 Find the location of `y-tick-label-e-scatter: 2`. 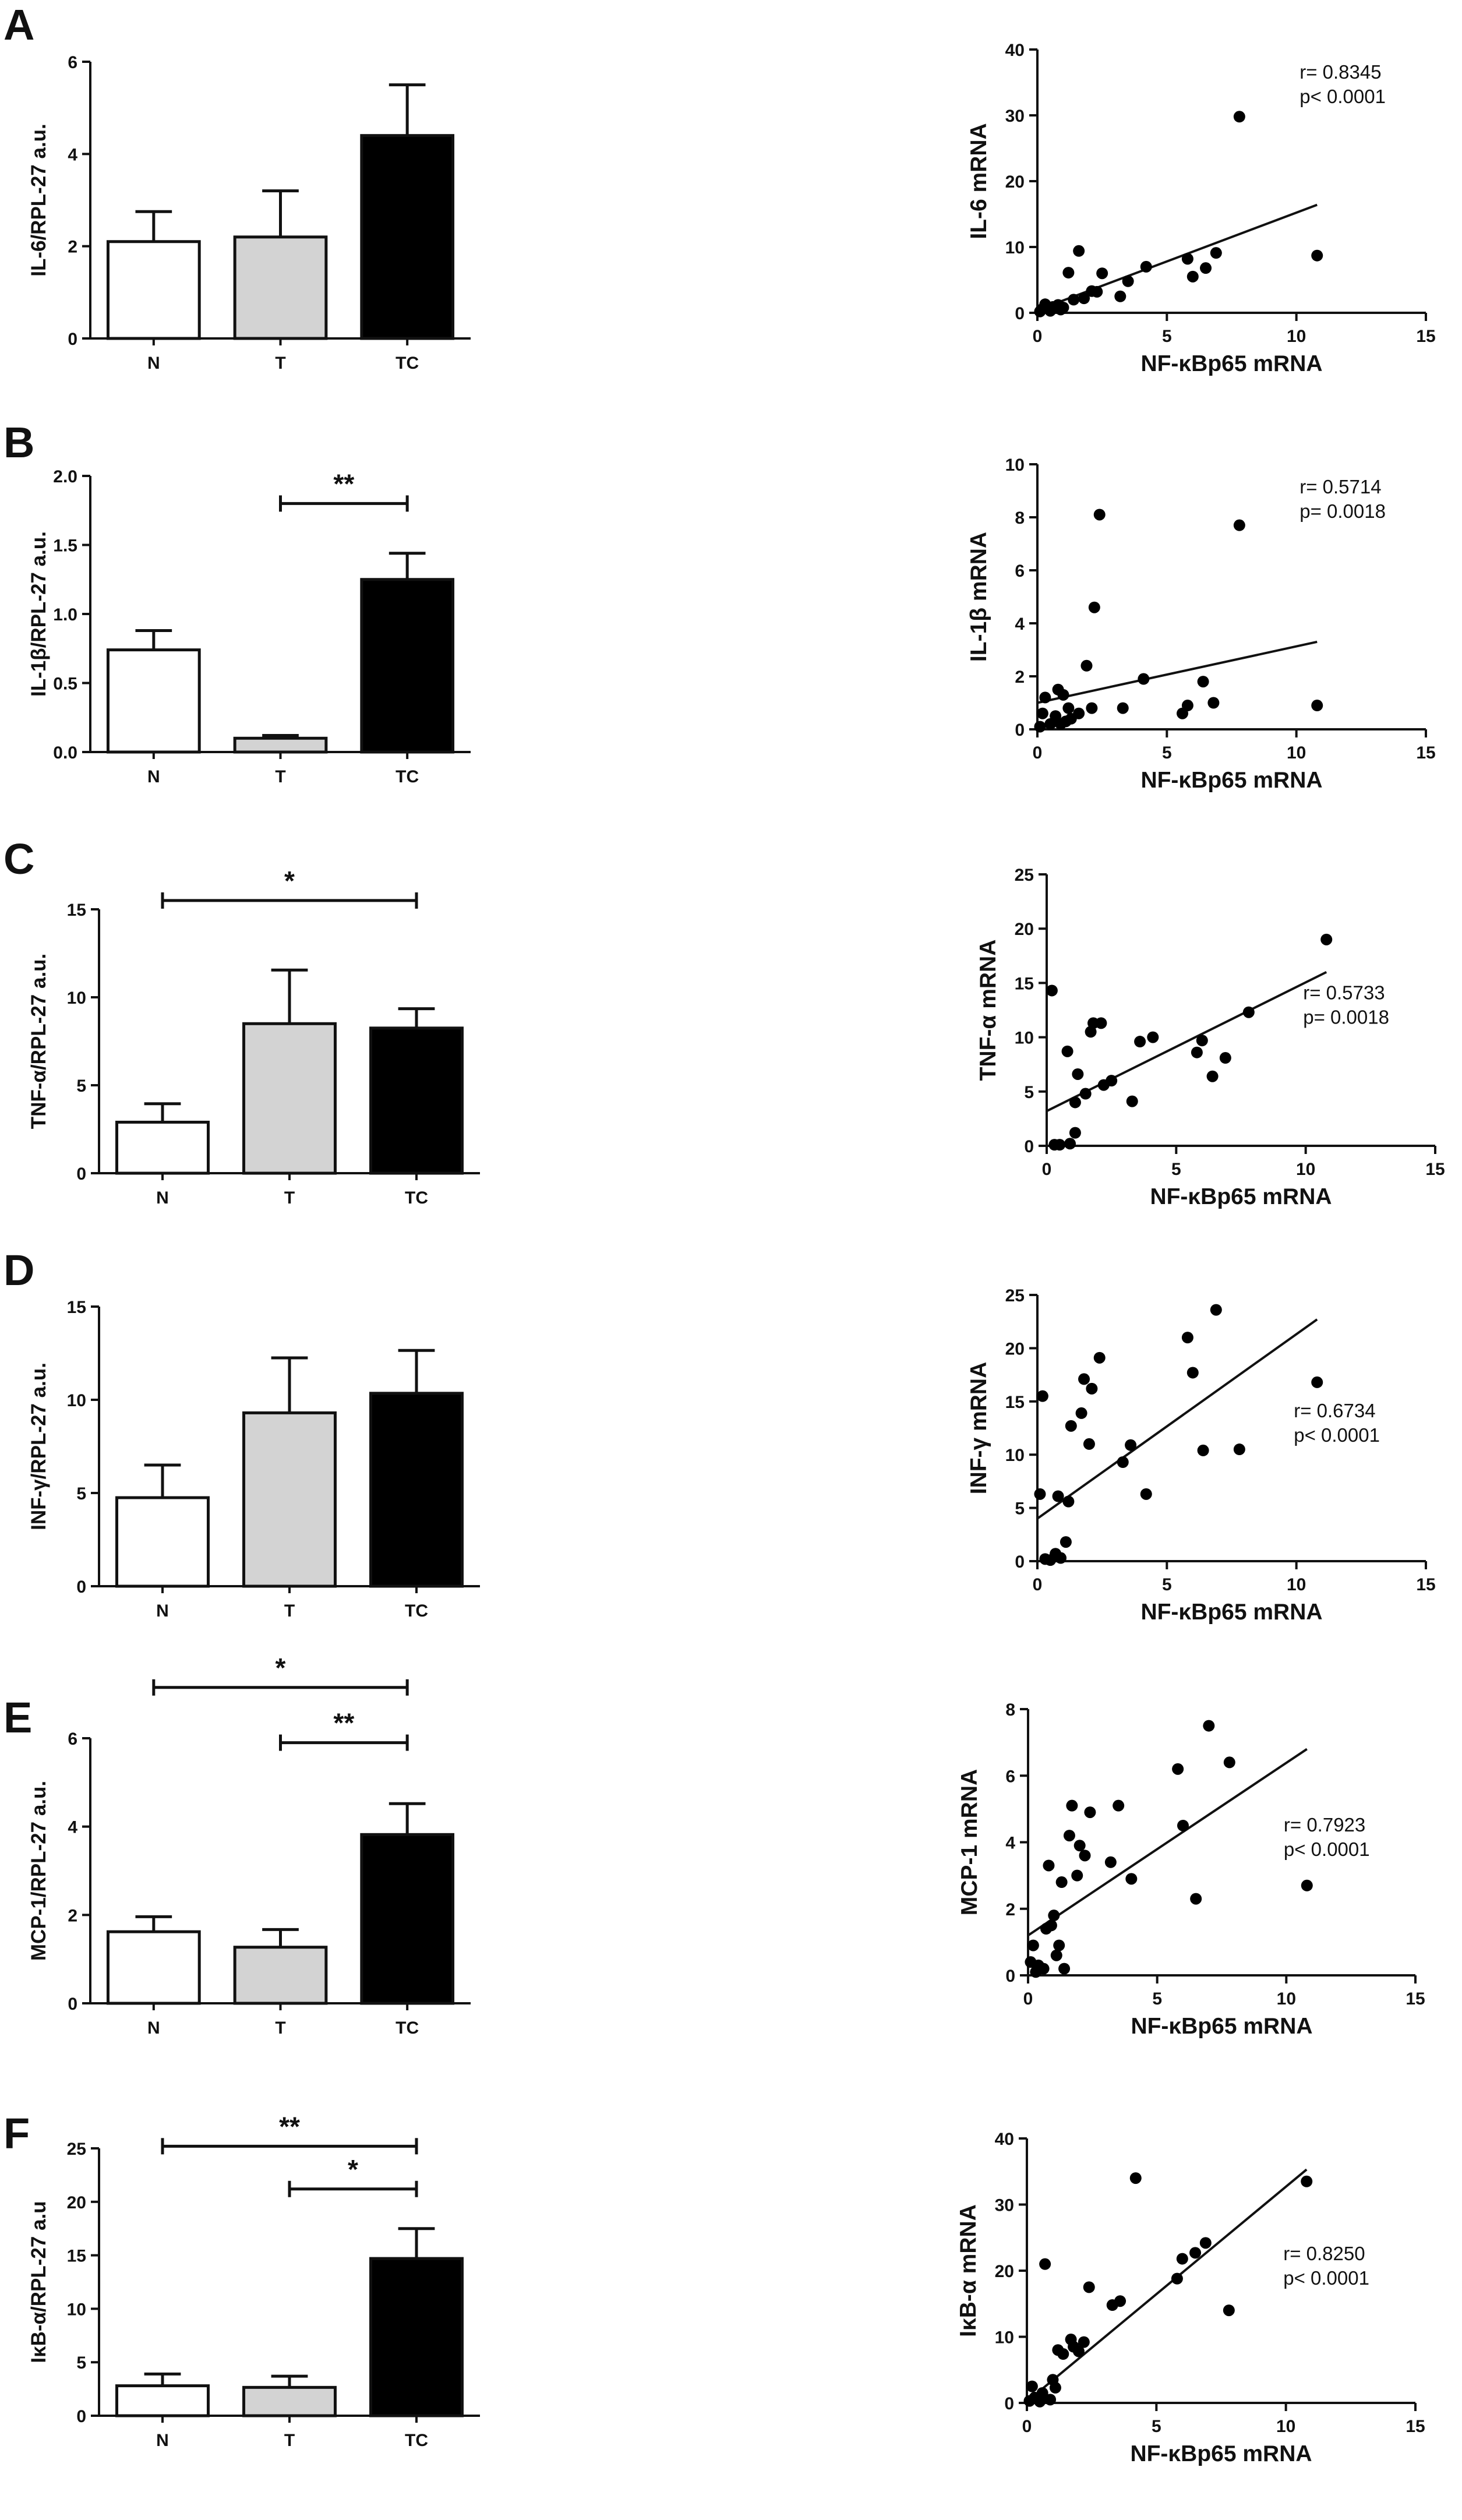

y-tick-label-e-scatter: 2 is located at coordinates (1010, 1909).